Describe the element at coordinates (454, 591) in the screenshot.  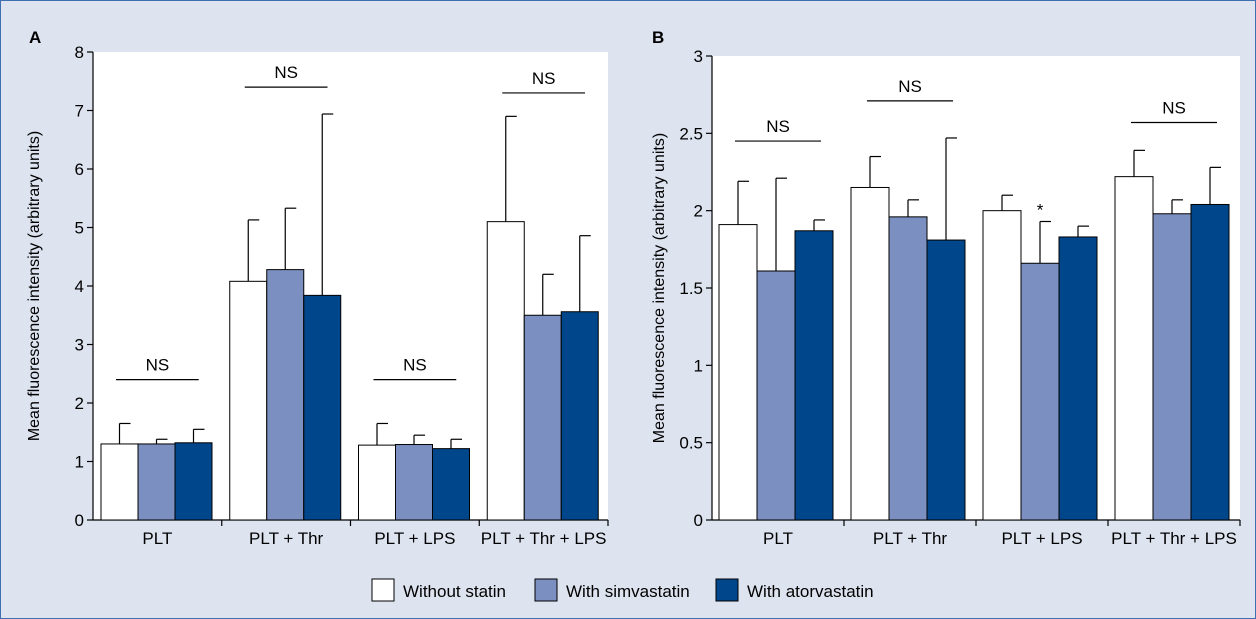
I see `legend-label: Without statin` at that location.